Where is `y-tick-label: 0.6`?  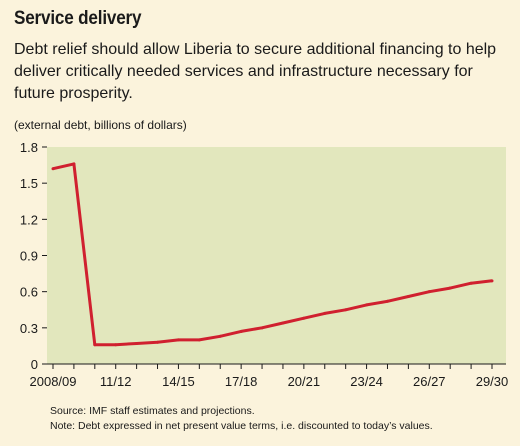 y-tick-label: 0.6 is located at coordinates (29, 292).